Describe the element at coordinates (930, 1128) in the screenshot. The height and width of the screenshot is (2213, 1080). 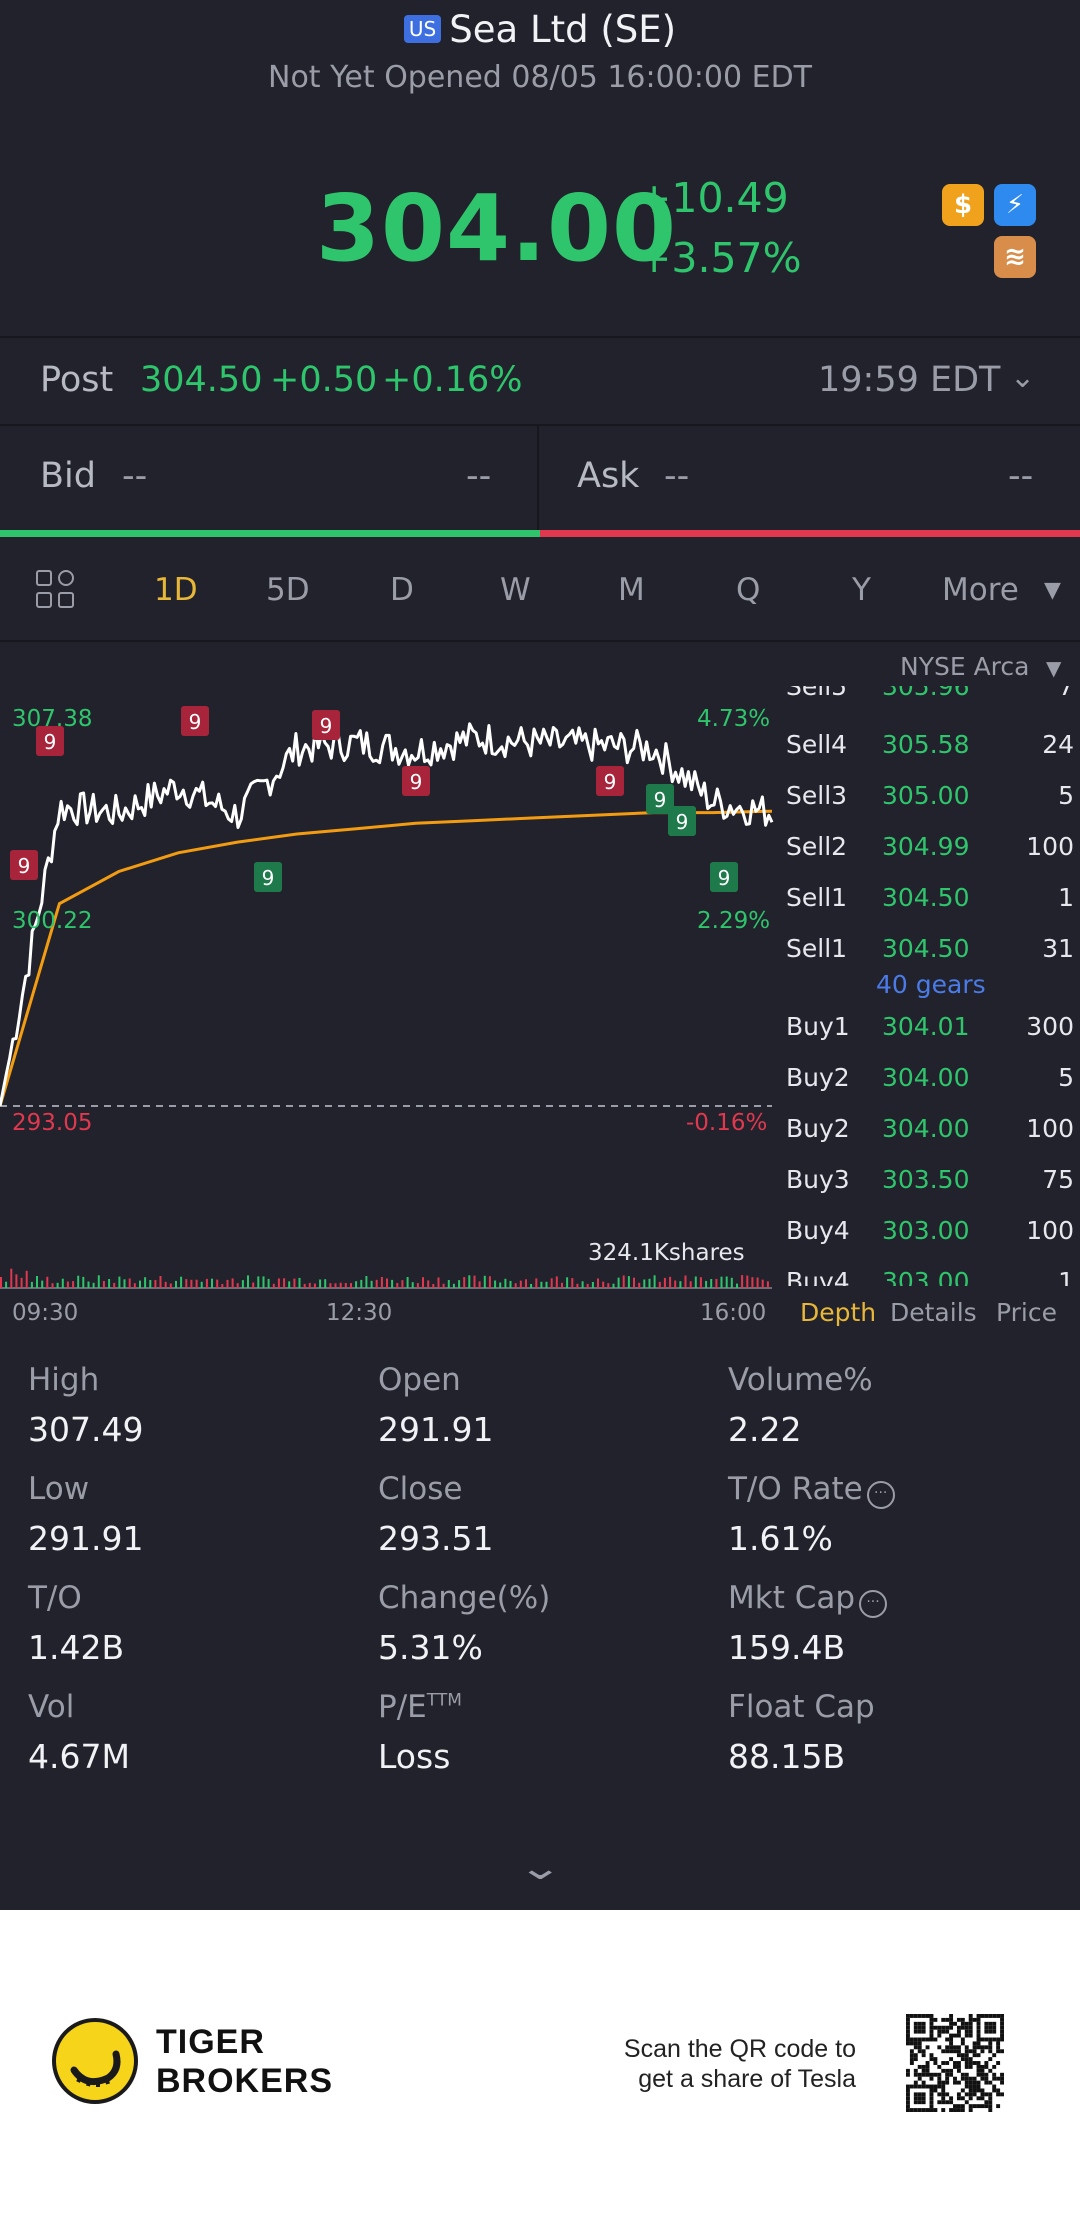
I see `order-book-row: Buy2 304.00 100` at that location.